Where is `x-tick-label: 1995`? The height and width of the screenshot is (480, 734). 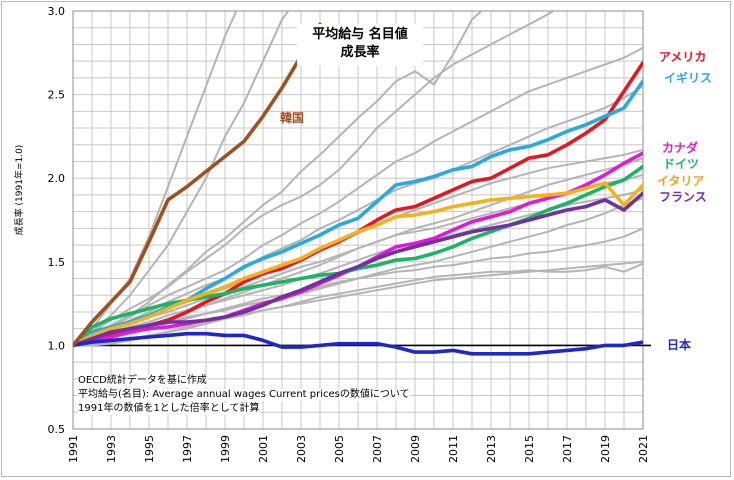
x-tick-label: 1995 is located at coordinates (149, 449).